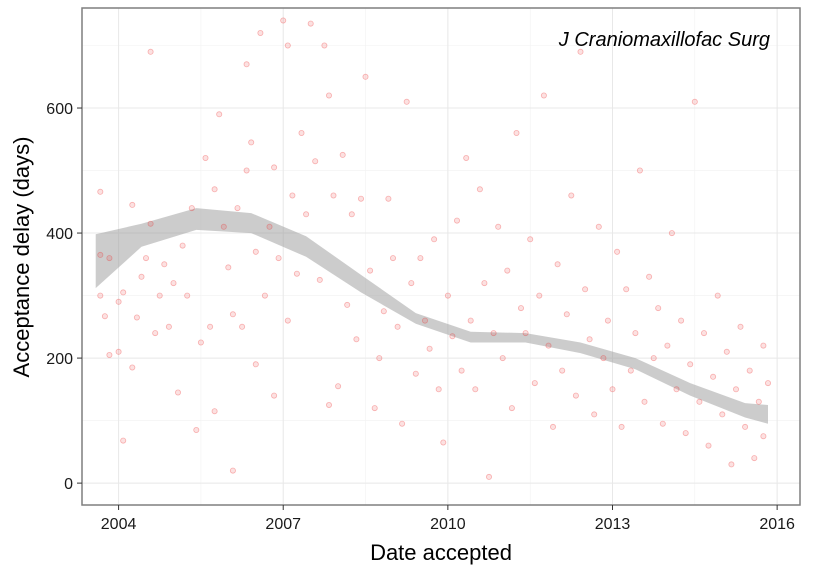  What do you see at coordinates (68, 484) in the screenshot?
I see `y-tick-label: 0` at bounding box center [68, 484].